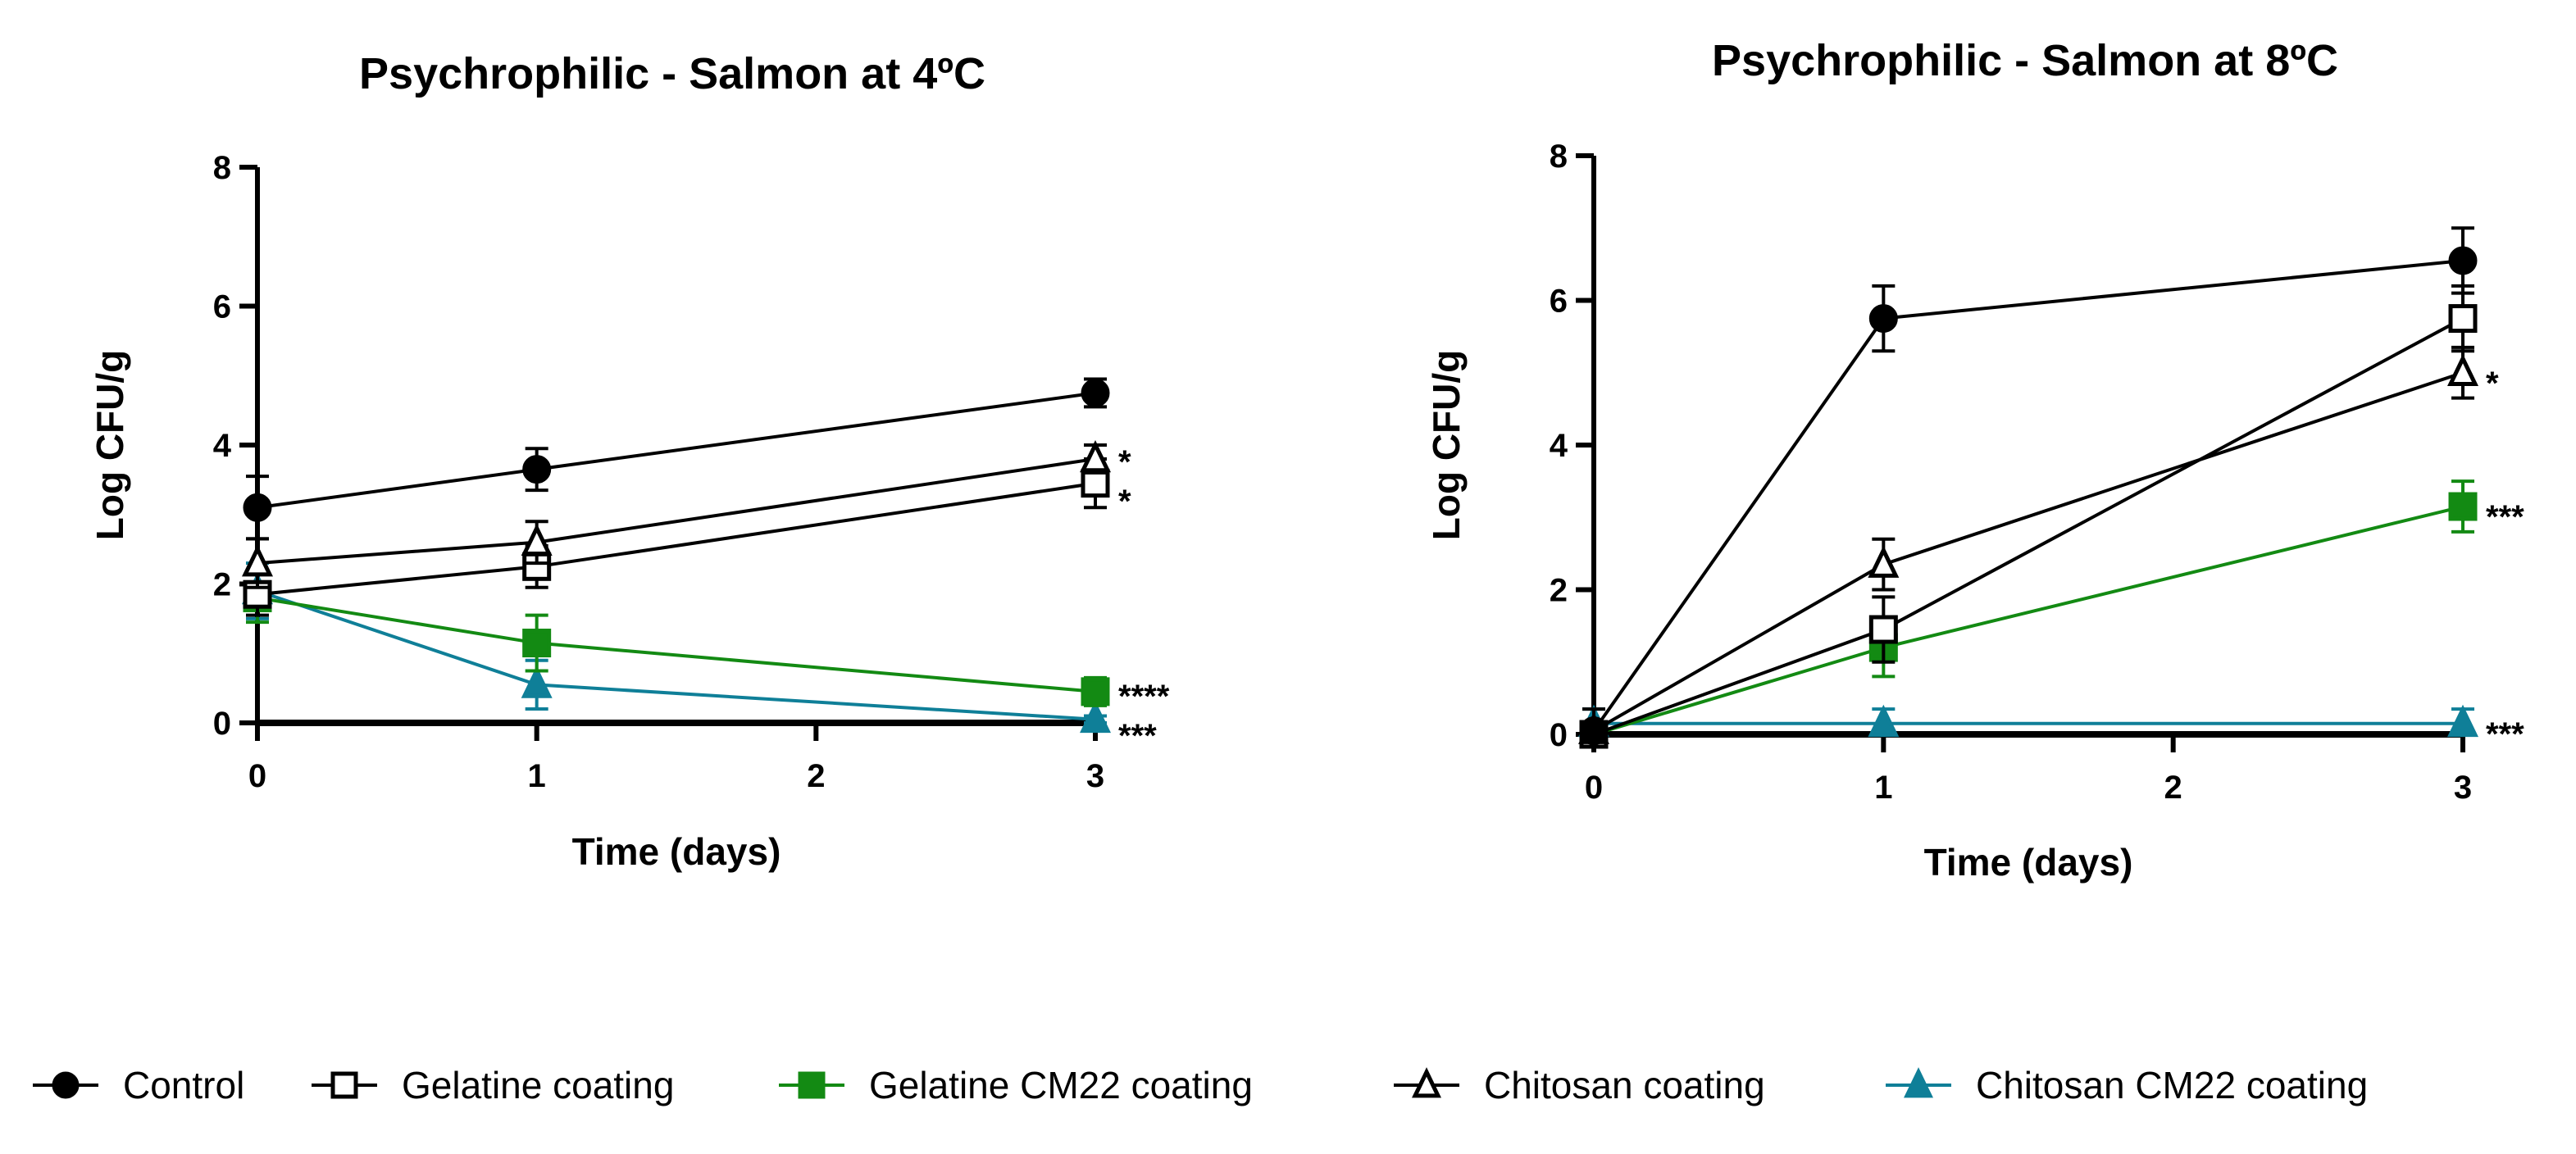  I want to click on chart-title: Psychrophilic - Salmon at 8ºC, so click(2025, 60).